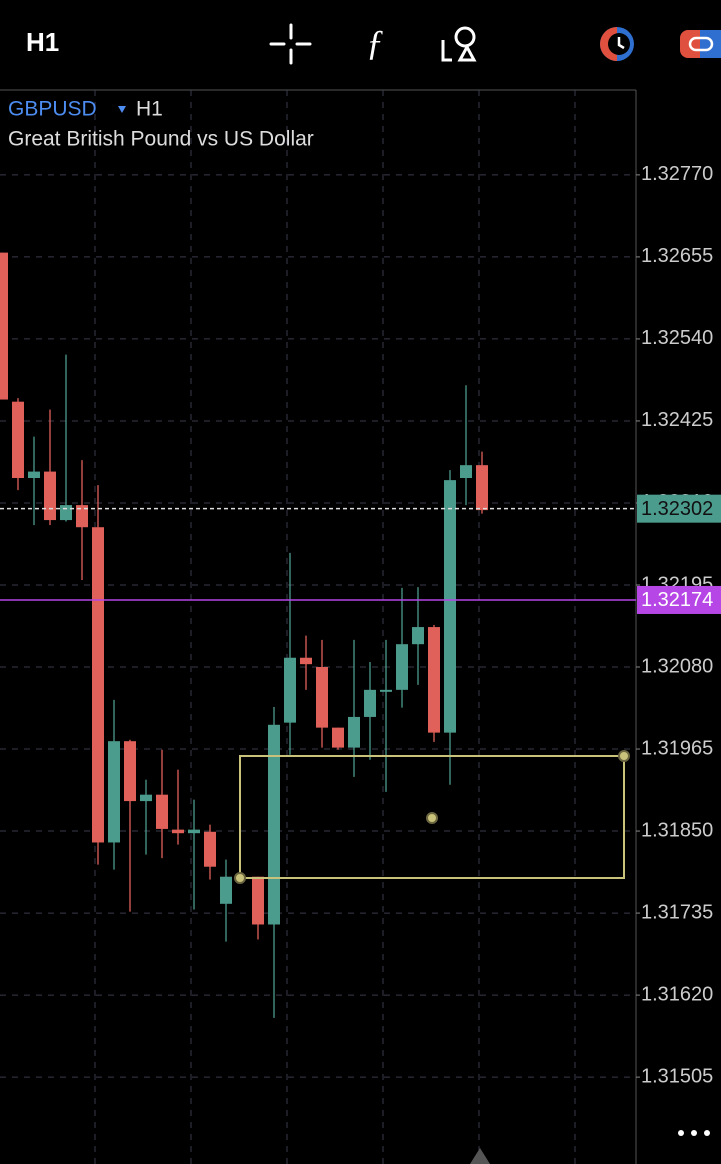  Describe the element at coordinates (375, 42) in the screenshot. I see `indicators-icon: ƒ` at that location.